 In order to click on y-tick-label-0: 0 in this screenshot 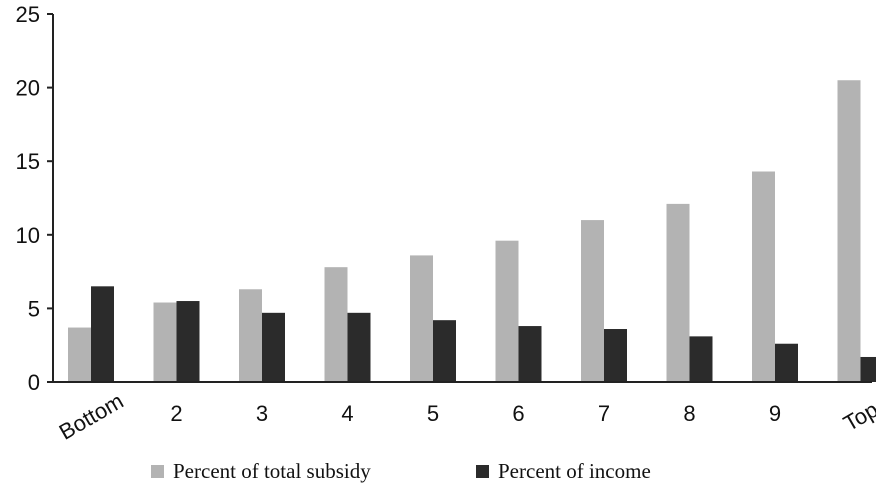, I will do `click(34, 382)`.